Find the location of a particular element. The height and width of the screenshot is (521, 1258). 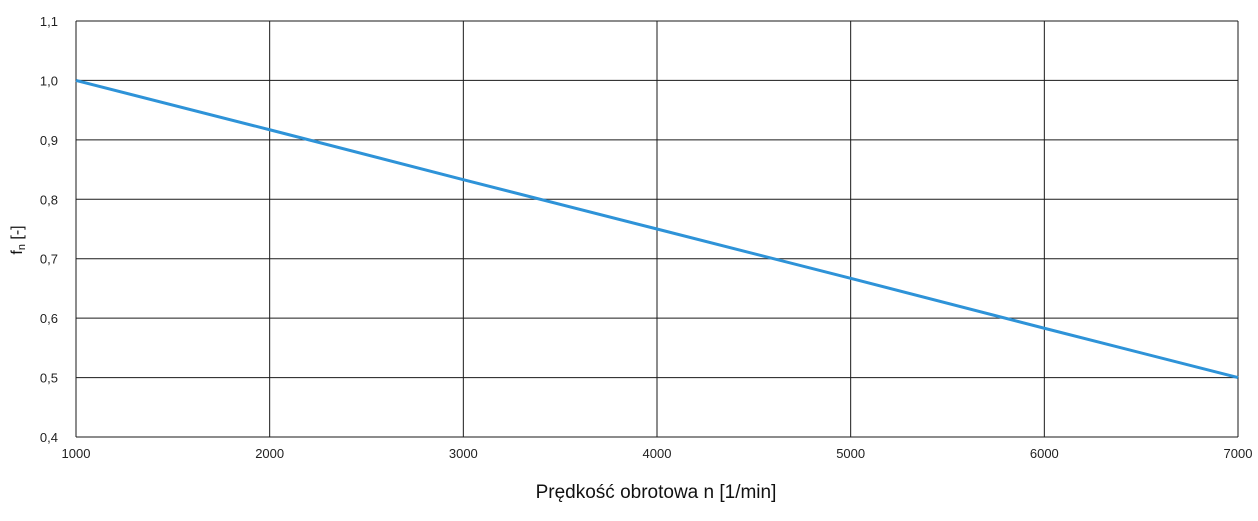

y-tick-label: 0,4 is located at coordinates (49, 437).